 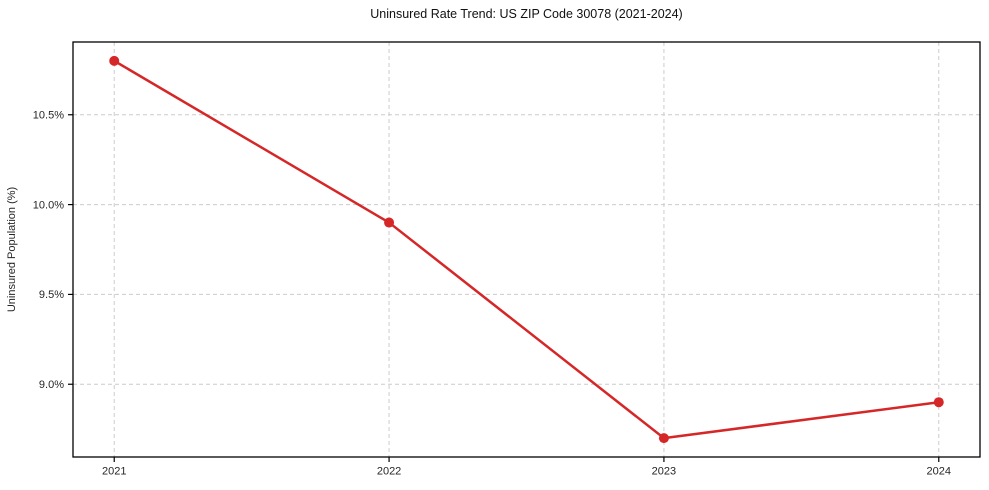 I want to click on y-tick-label: 10.0%, so click(x=48, y=205).